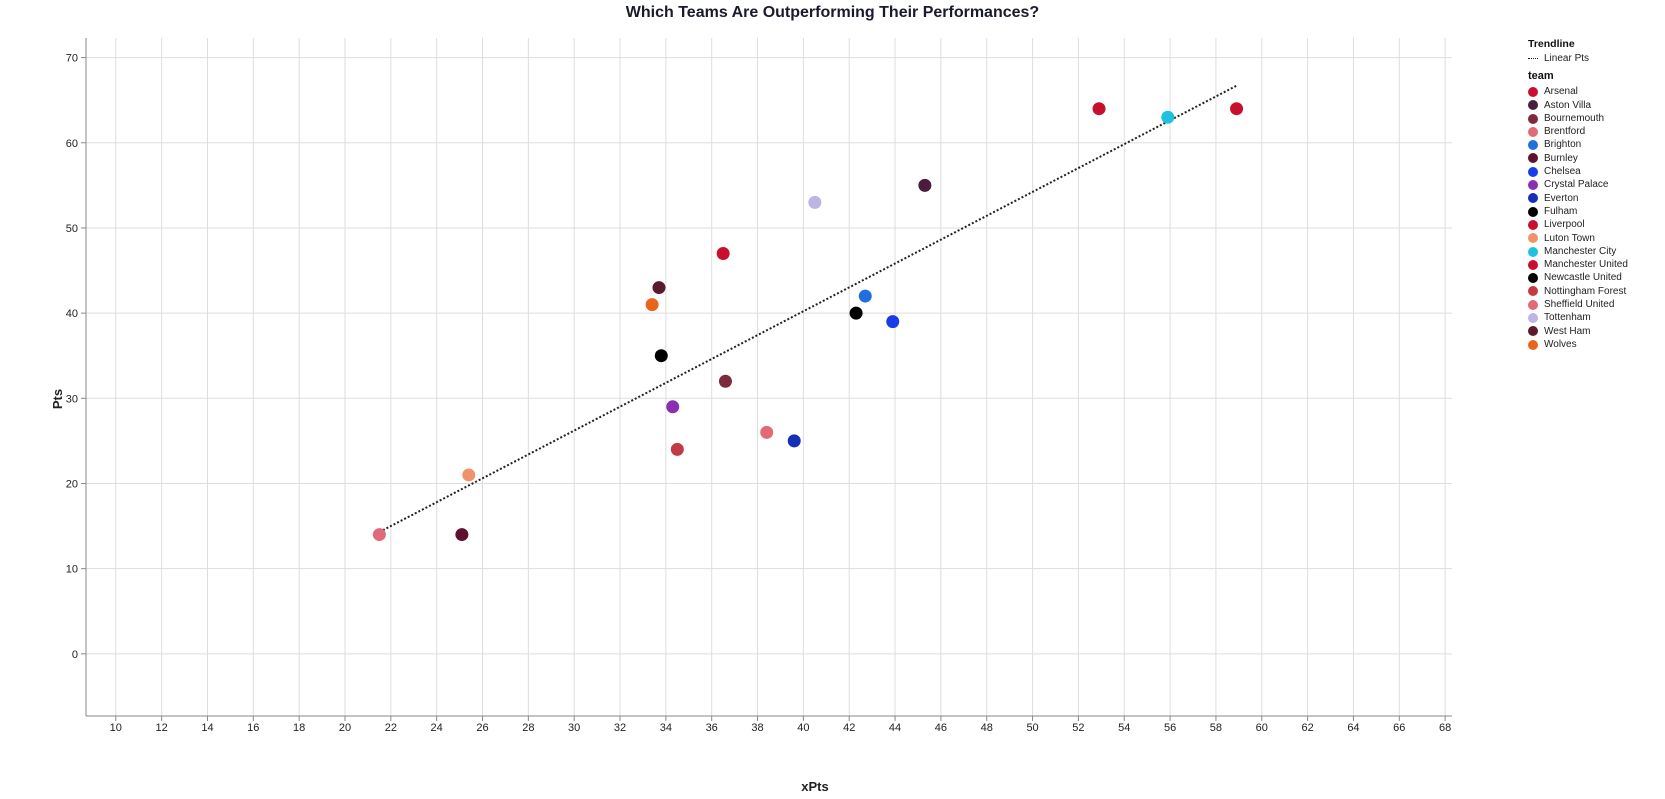 The height and width of the screenshot is (799, 1665). I want to click on point-chelsea, so click(893, 322).